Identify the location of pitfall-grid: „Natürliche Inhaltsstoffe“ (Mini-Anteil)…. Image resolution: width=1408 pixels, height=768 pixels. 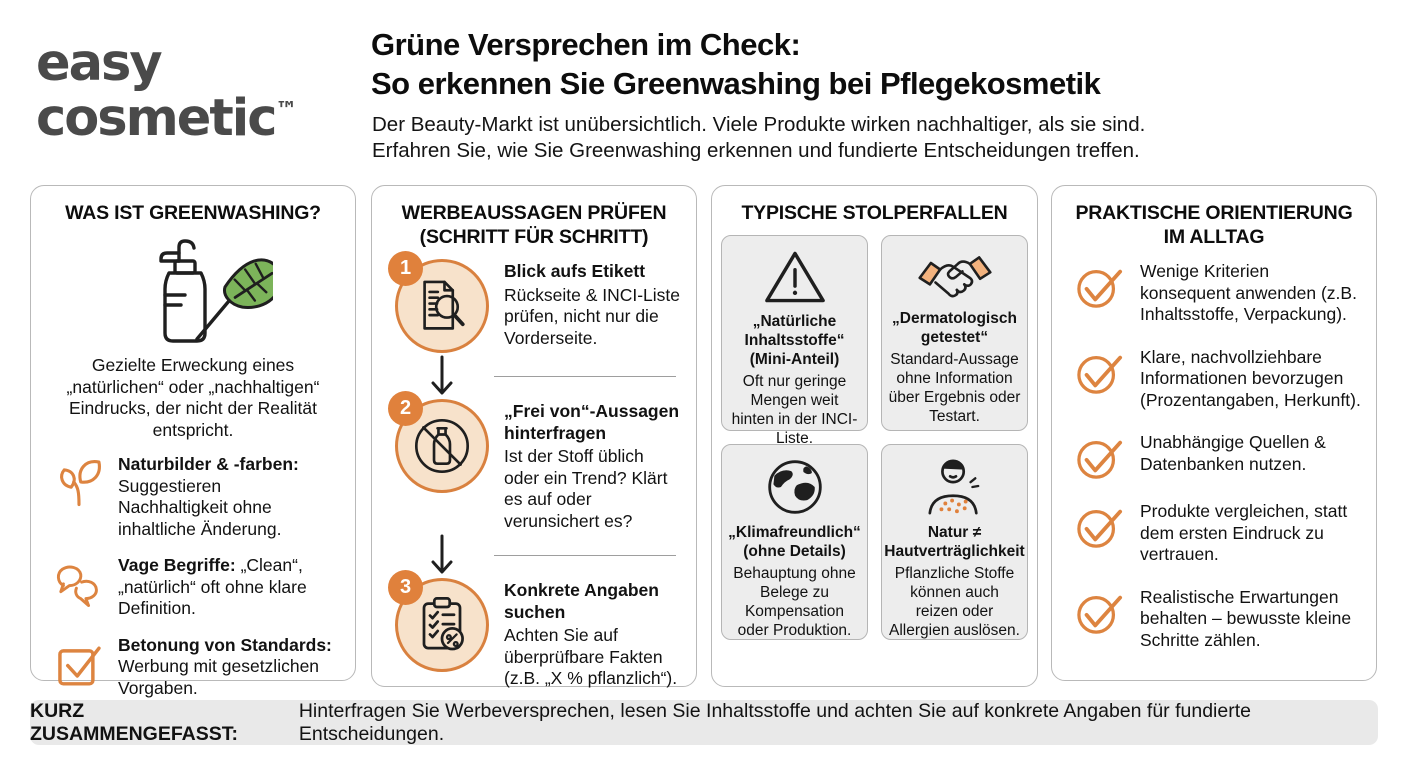
(874, 437).